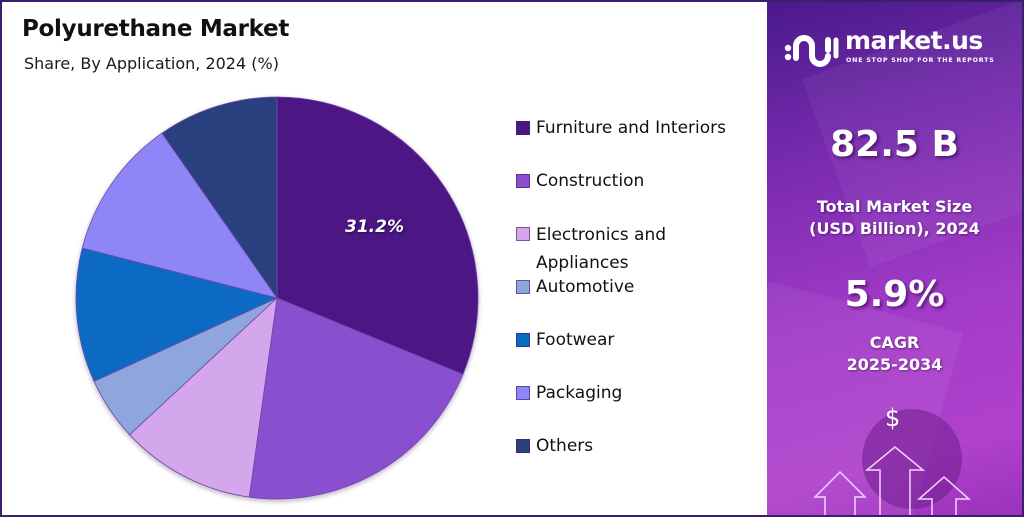 This screenshot has height=517, width=1024. I want to click on legend-item-packaging: Packaging, so click(641, 406).